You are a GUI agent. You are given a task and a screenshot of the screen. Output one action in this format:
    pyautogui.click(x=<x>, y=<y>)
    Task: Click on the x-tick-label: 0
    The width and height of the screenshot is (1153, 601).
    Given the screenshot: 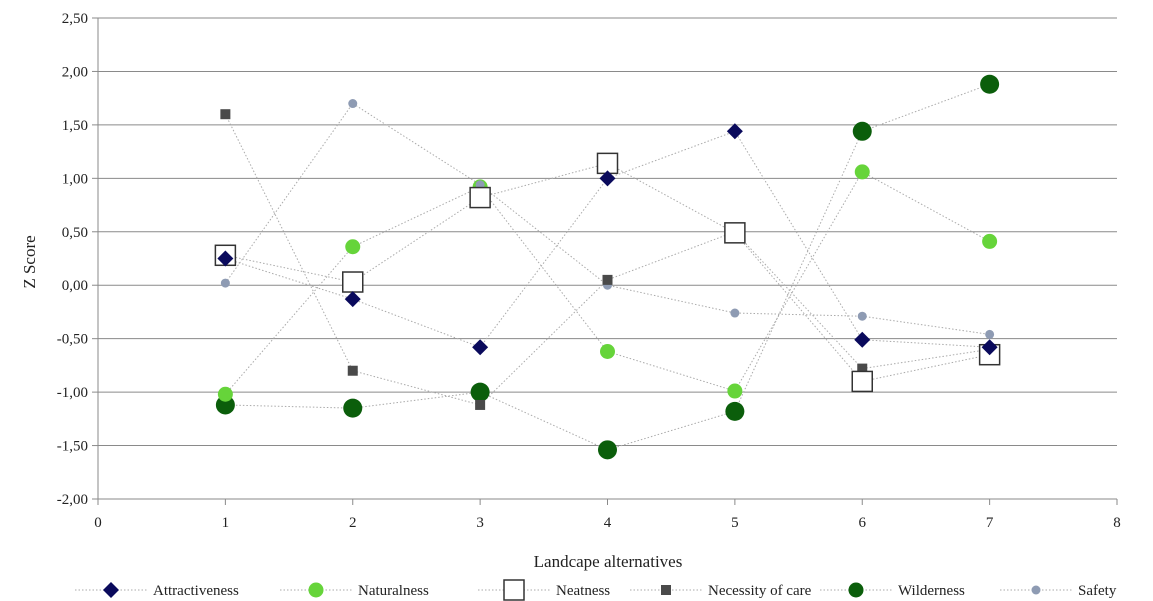 What is the action you would take?
    pyautogui.click(x=98, y=523)
    